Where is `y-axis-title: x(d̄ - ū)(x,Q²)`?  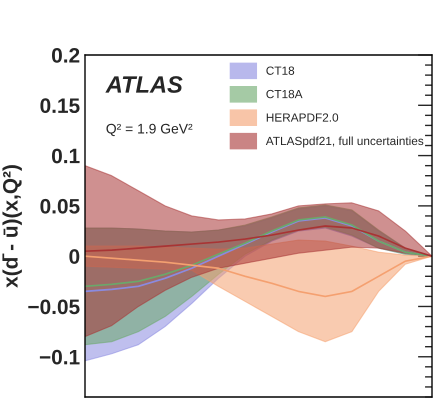 y-axis-title: x(d̄ - ū)(x,Q²) is located at coordinates (12, 226).